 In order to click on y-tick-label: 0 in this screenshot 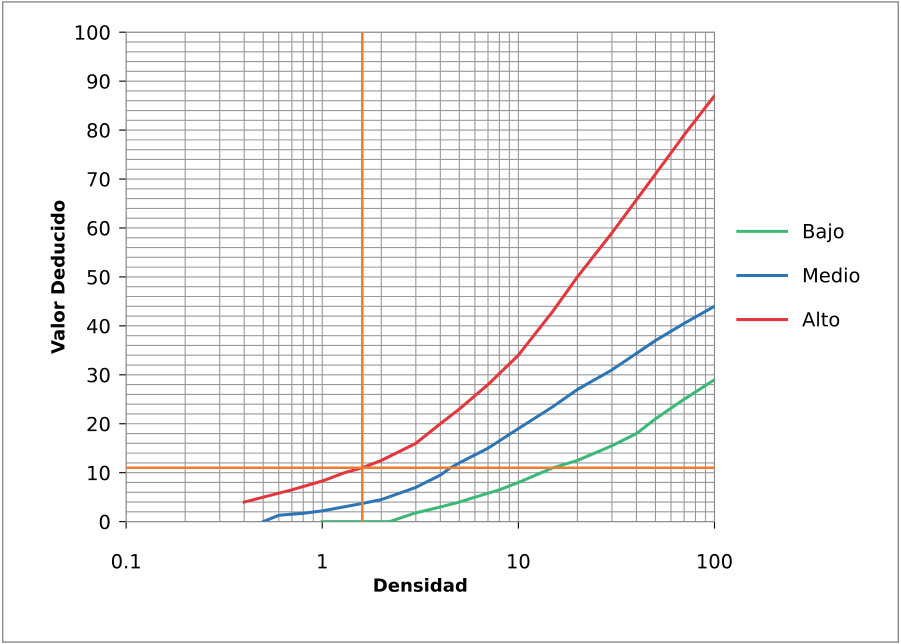, I will do `click(105, 522)`.